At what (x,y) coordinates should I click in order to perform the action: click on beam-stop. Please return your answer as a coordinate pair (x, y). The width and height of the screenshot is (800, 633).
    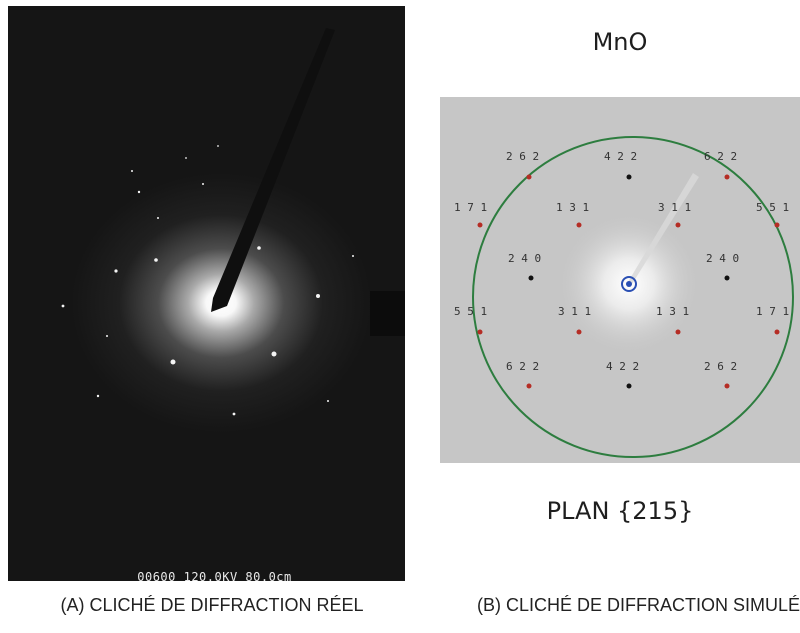
    Looking at the image, I should click on (273, 170).